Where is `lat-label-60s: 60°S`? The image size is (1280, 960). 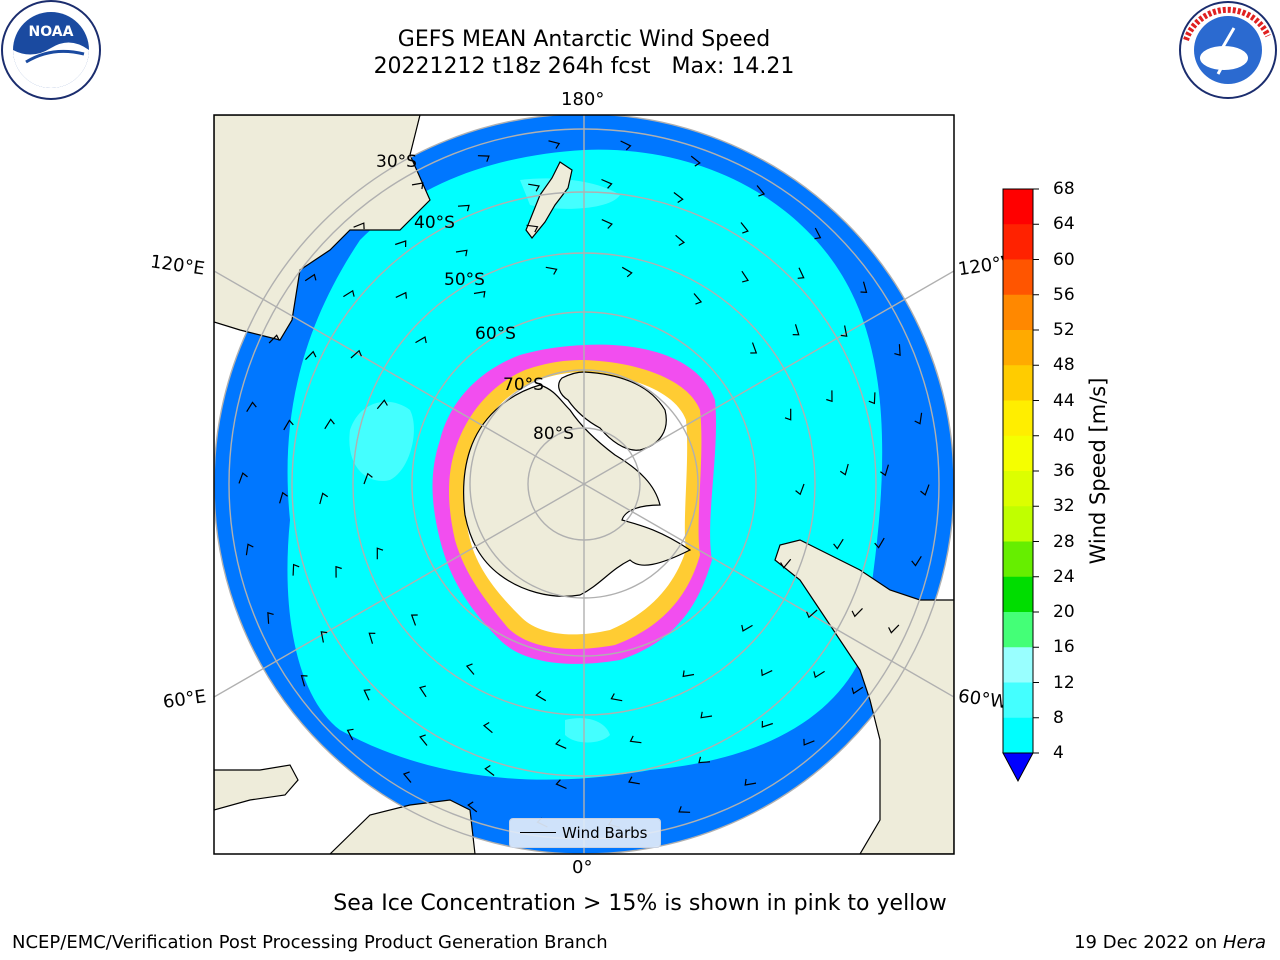
lat-label-60s: 60°S is located at coordinates (495, 334).